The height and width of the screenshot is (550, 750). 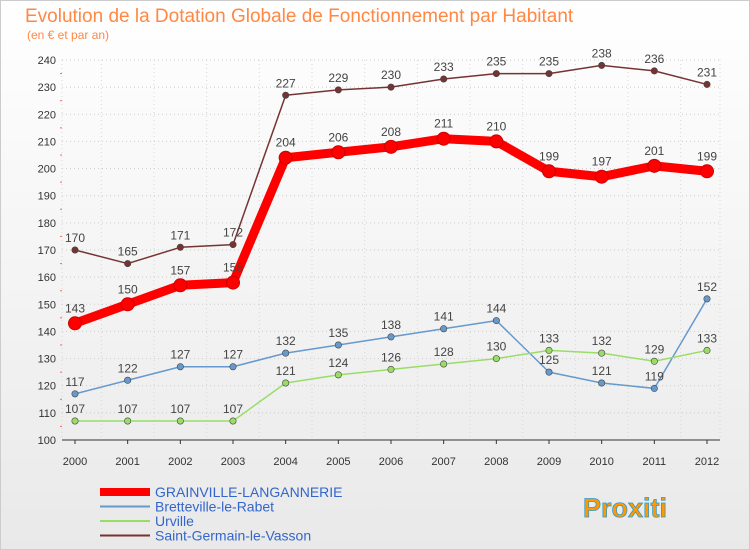 I want to click on data-label: 172, so click(x=233, y=233).